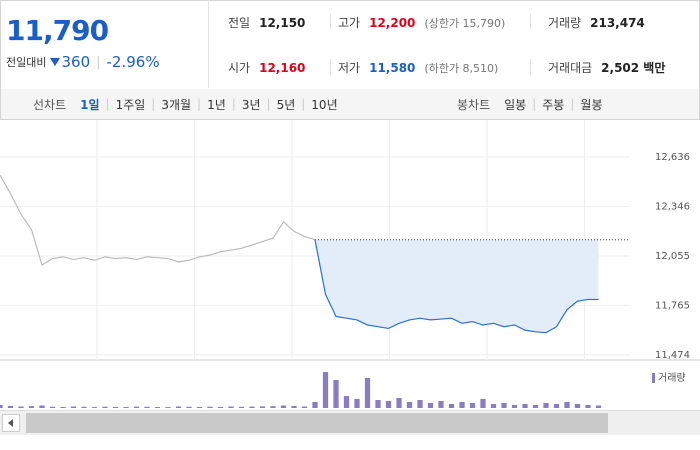 The image size is (700, 450). What do you see at coordinates (672, 355) in the screenshot?
I see `y-tick-label: 11,474` at bounding box center [672, 355].